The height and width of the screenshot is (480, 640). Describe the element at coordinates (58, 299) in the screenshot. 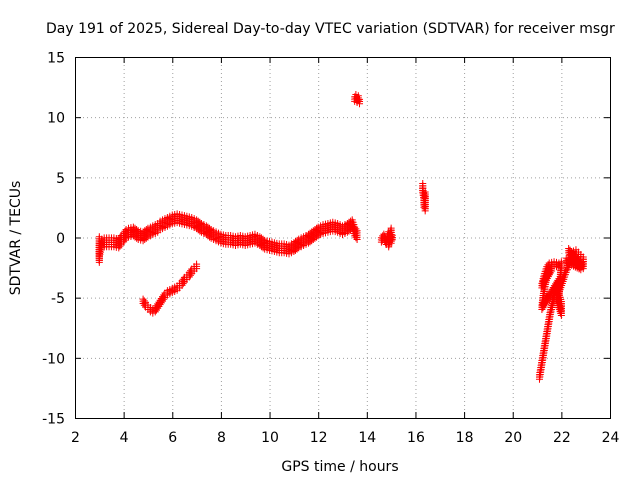

I see `y-tick-label: -5` at that location.